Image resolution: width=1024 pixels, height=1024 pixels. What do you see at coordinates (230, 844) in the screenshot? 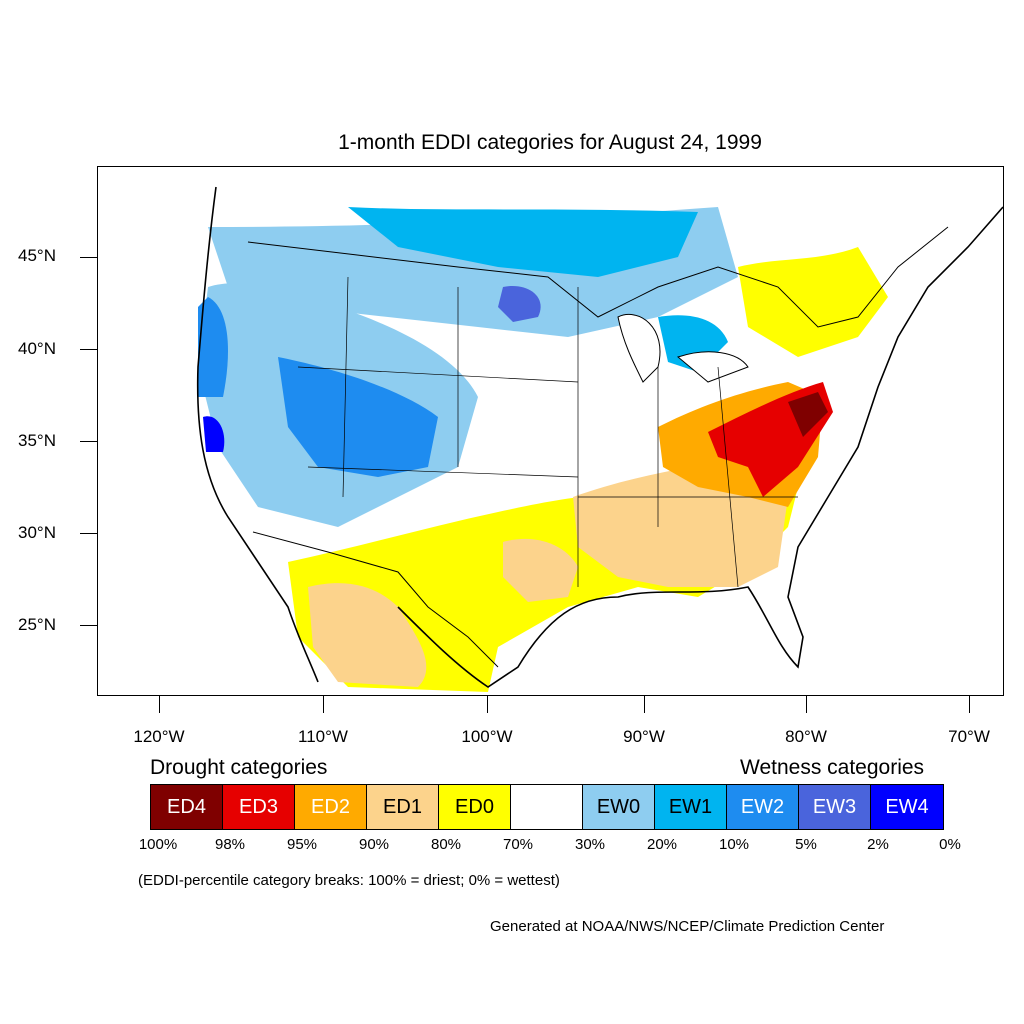
I see `percent-break: 98%` at bounding box center [230, 844].